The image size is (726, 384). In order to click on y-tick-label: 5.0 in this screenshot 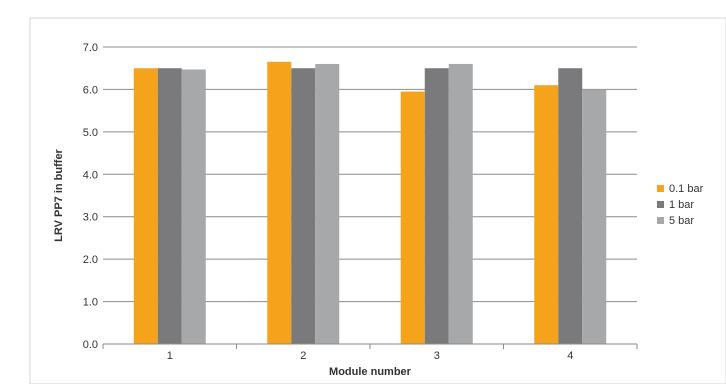, I will do `click(90, 133)`.